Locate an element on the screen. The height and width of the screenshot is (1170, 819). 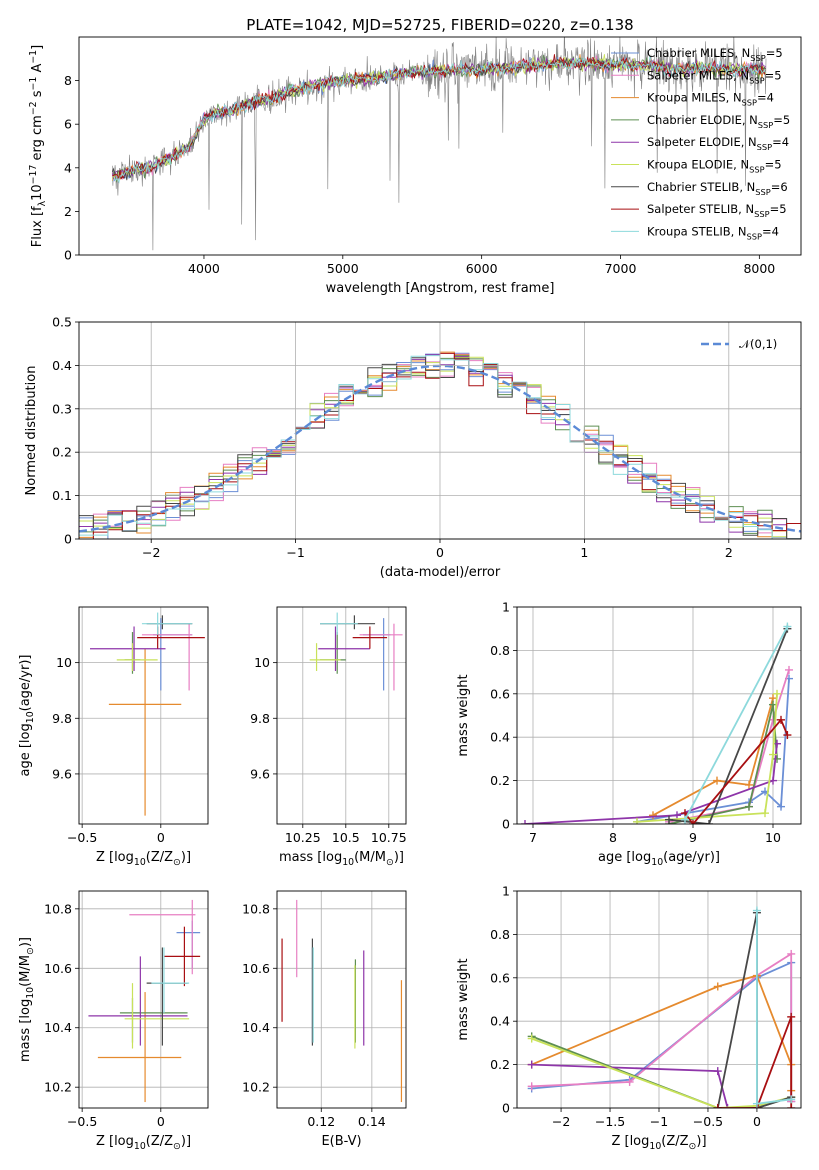
weight-vs-age-ytick-label: 0.8 is located at coordinates (500, 650).